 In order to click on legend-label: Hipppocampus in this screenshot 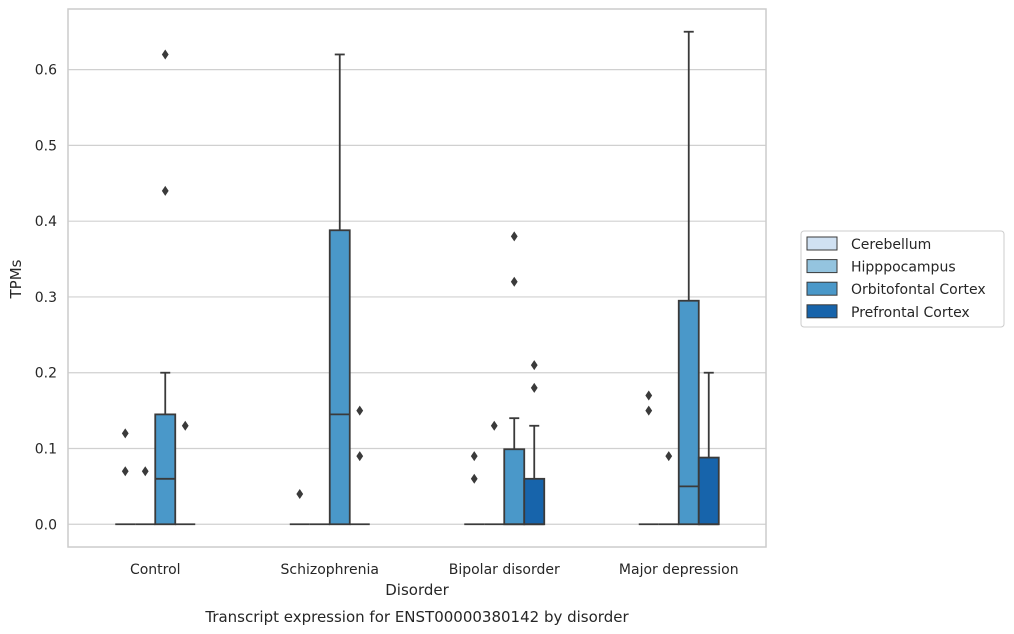, I will do `click(903, 268)`.